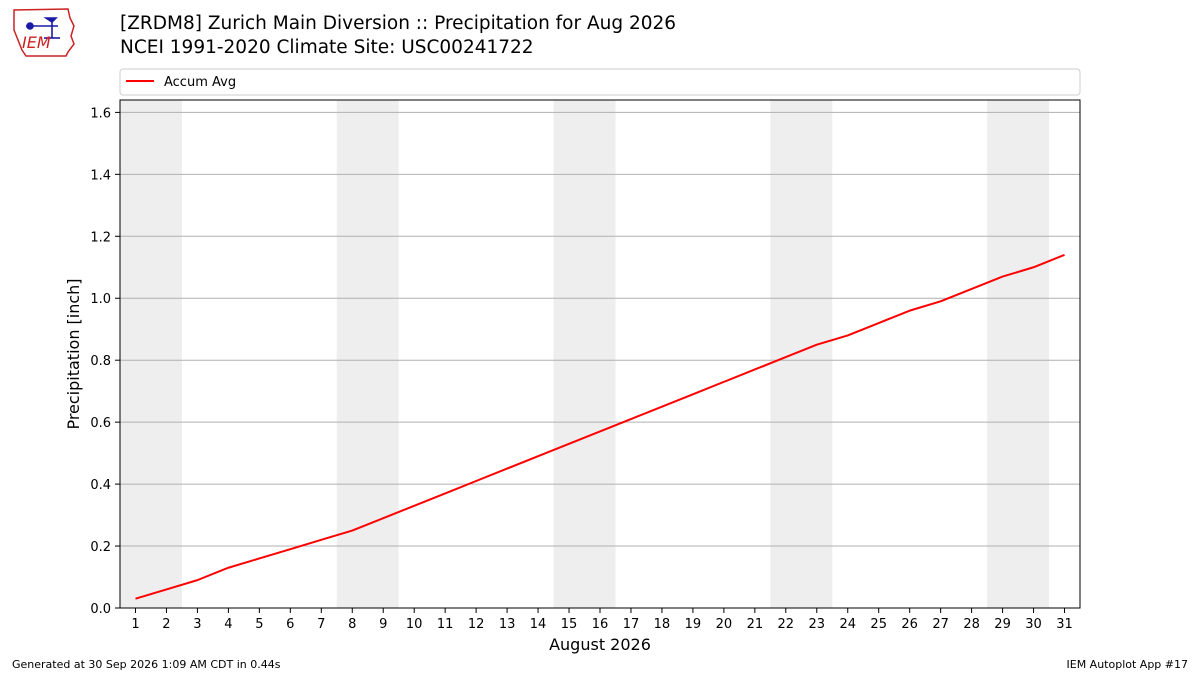 The image size is (1200, 675). Describe the element at coordinates (73, 353) in the screenshot. I see `y-axis-label: Precipitation [inch]` at that location.